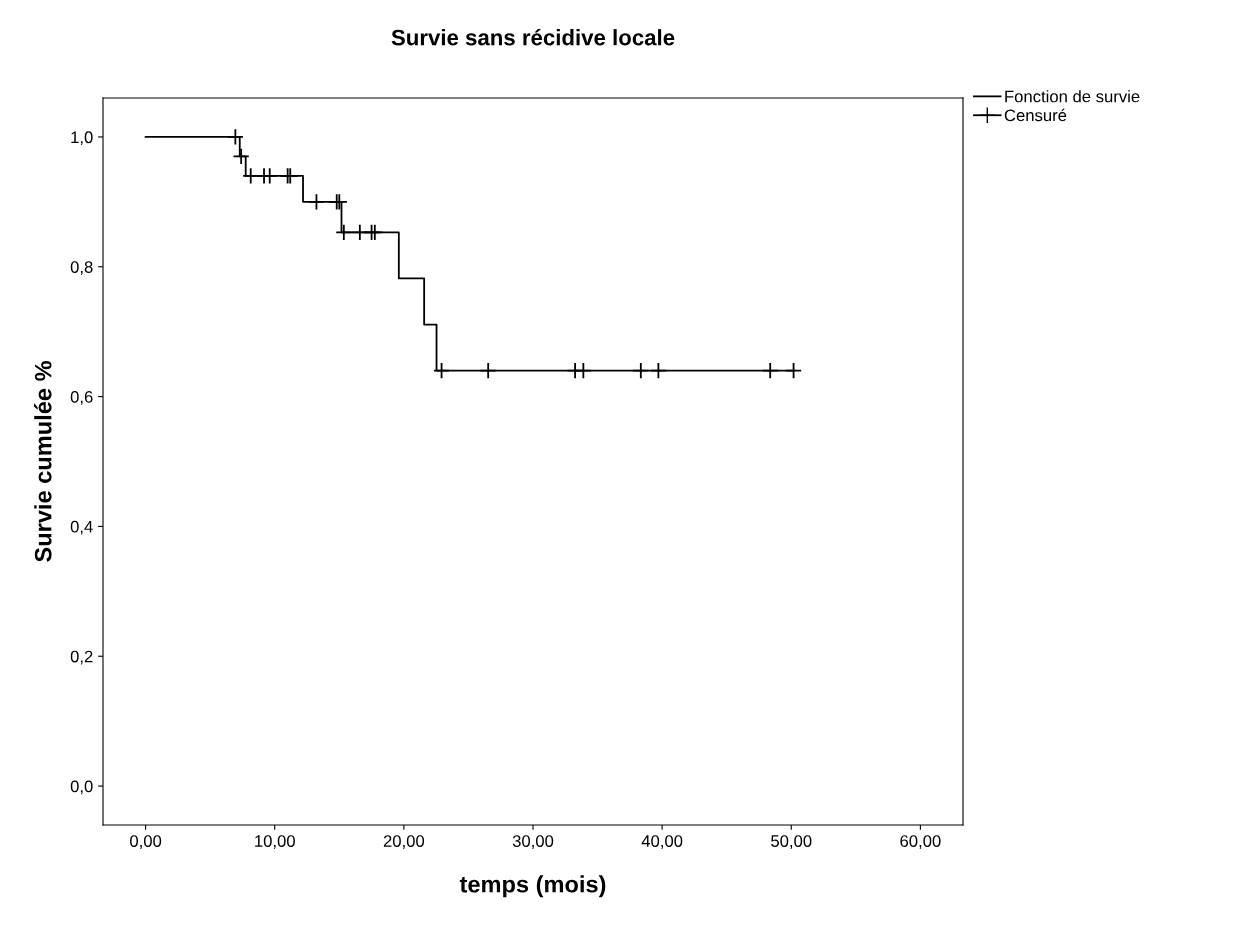 The height and width of the screenshot is (927, 1240). I want to click on y-tick-label: 0,6, so click(81, 397).